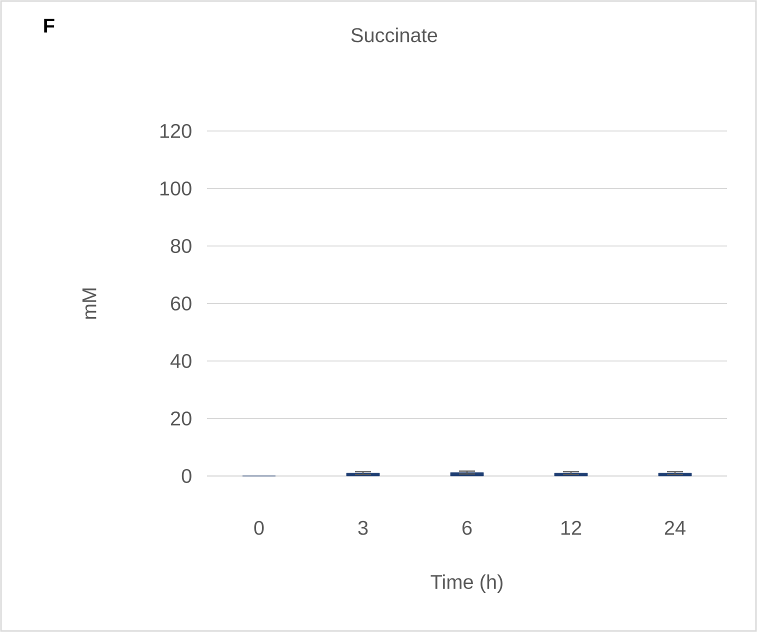  Describe the element at coordinates (571, 527) in the screenshot. I see `x-tick-label: 12` at that location.